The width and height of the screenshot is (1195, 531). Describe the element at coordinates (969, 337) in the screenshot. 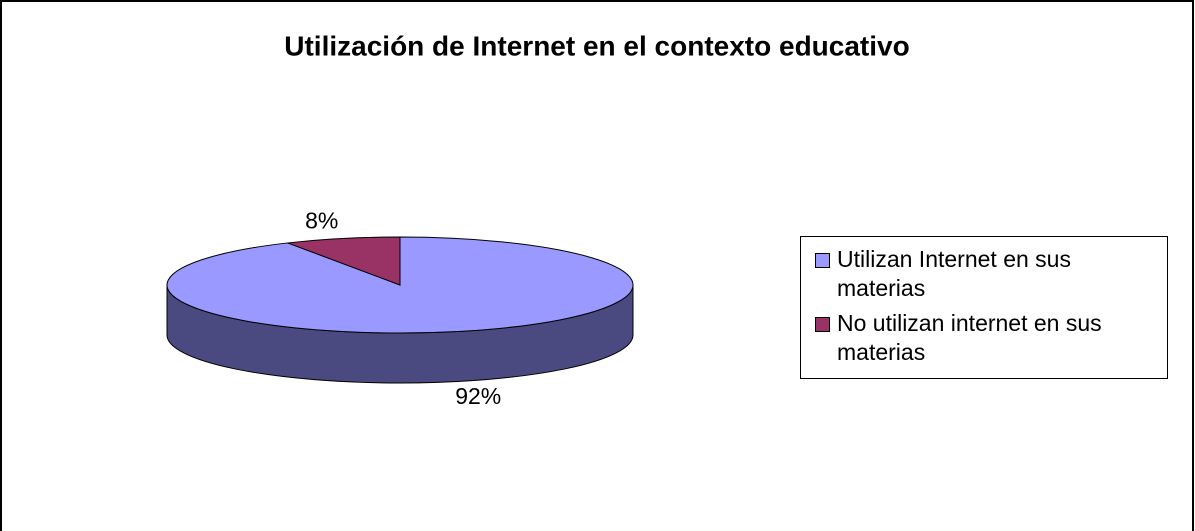

I see `legend-label: No utilizan internet en sus materias` at that location.